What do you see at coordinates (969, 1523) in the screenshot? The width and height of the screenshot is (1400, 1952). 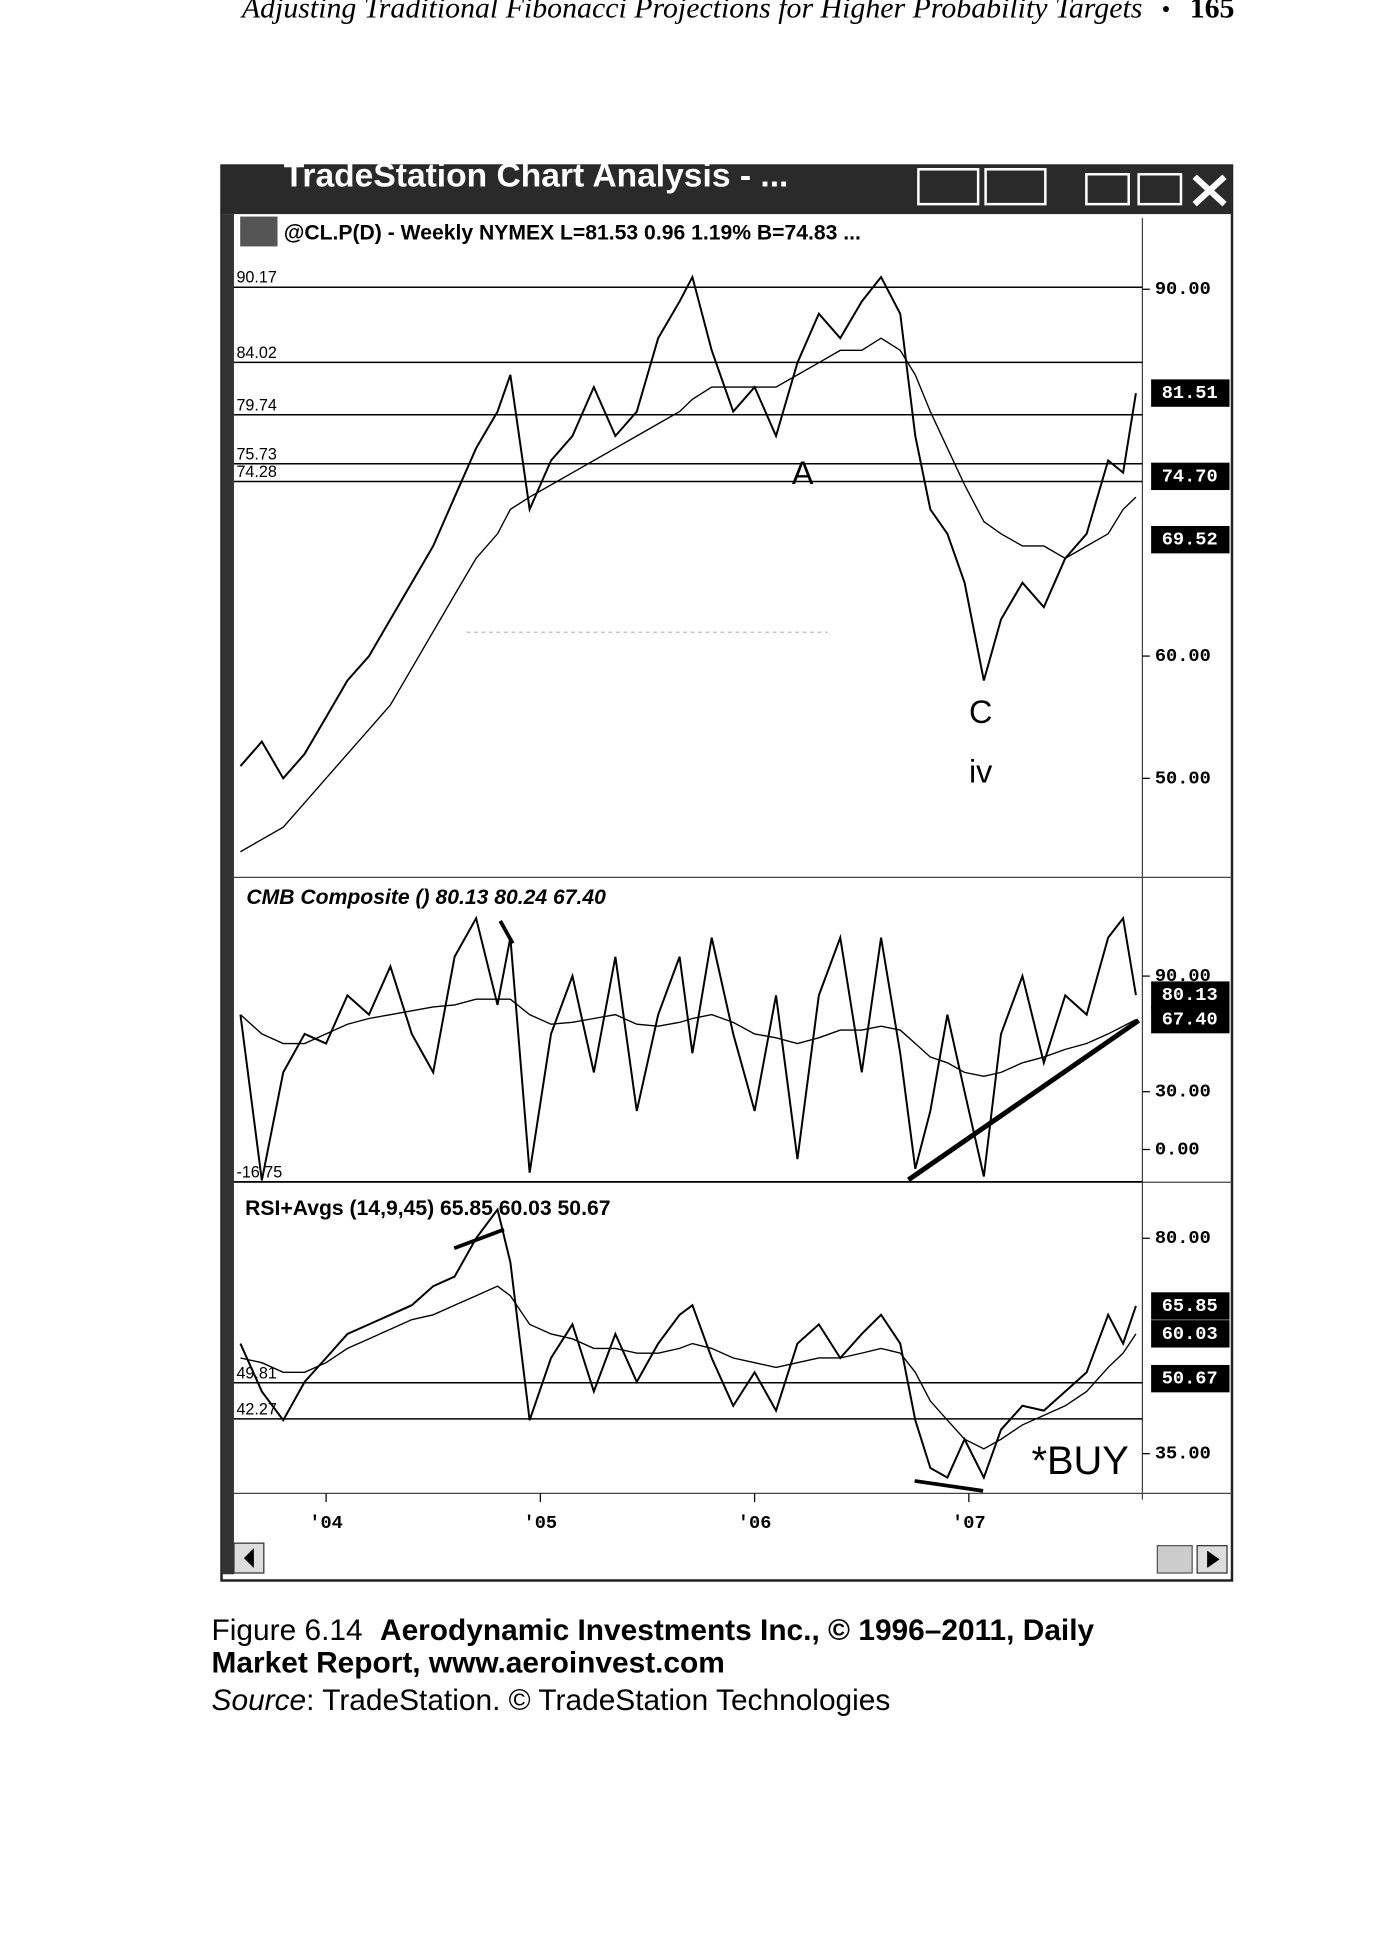 I see `x-tick-label: '07` at bounding box center [969, 1523].